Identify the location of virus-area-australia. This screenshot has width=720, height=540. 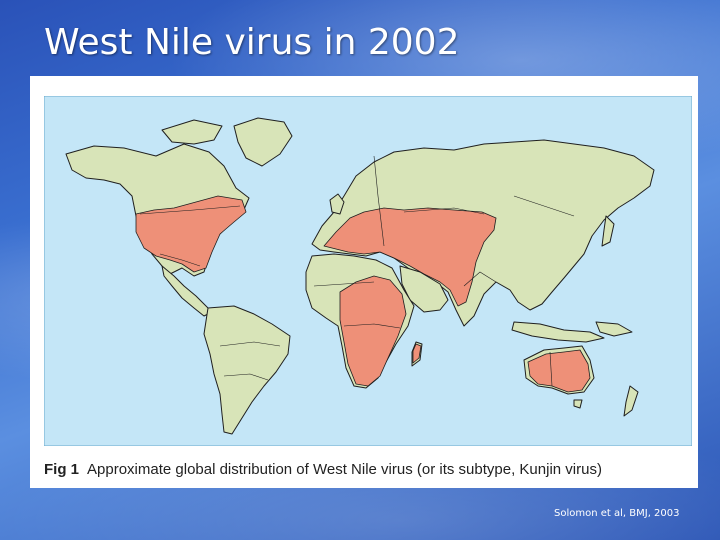
(559, 371).